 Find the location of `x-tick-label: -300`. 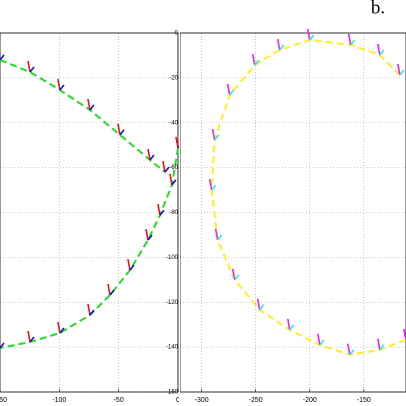

x-tick-label: -300 is located at coordinates (202, 400).